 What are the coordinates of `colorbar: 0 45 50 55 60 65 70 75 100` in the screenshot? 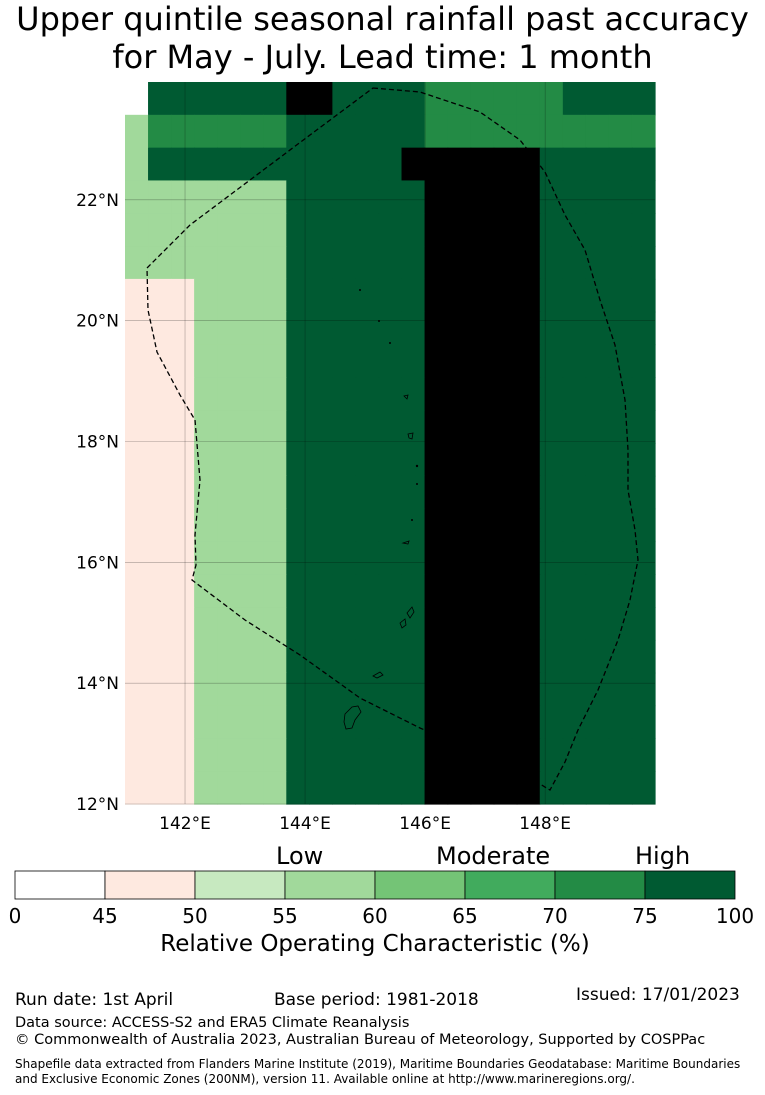 It's located at (381, 899).